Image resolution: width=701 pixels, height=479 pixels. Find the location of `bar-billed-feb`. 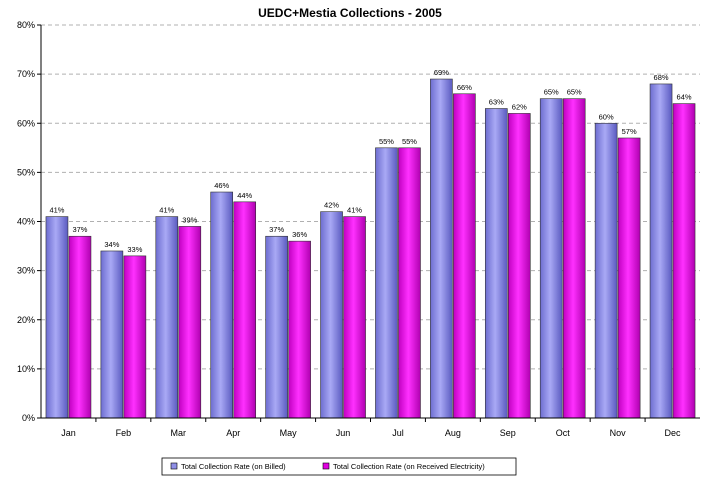

bar-billed-feb is located at coordinates (112, 334).